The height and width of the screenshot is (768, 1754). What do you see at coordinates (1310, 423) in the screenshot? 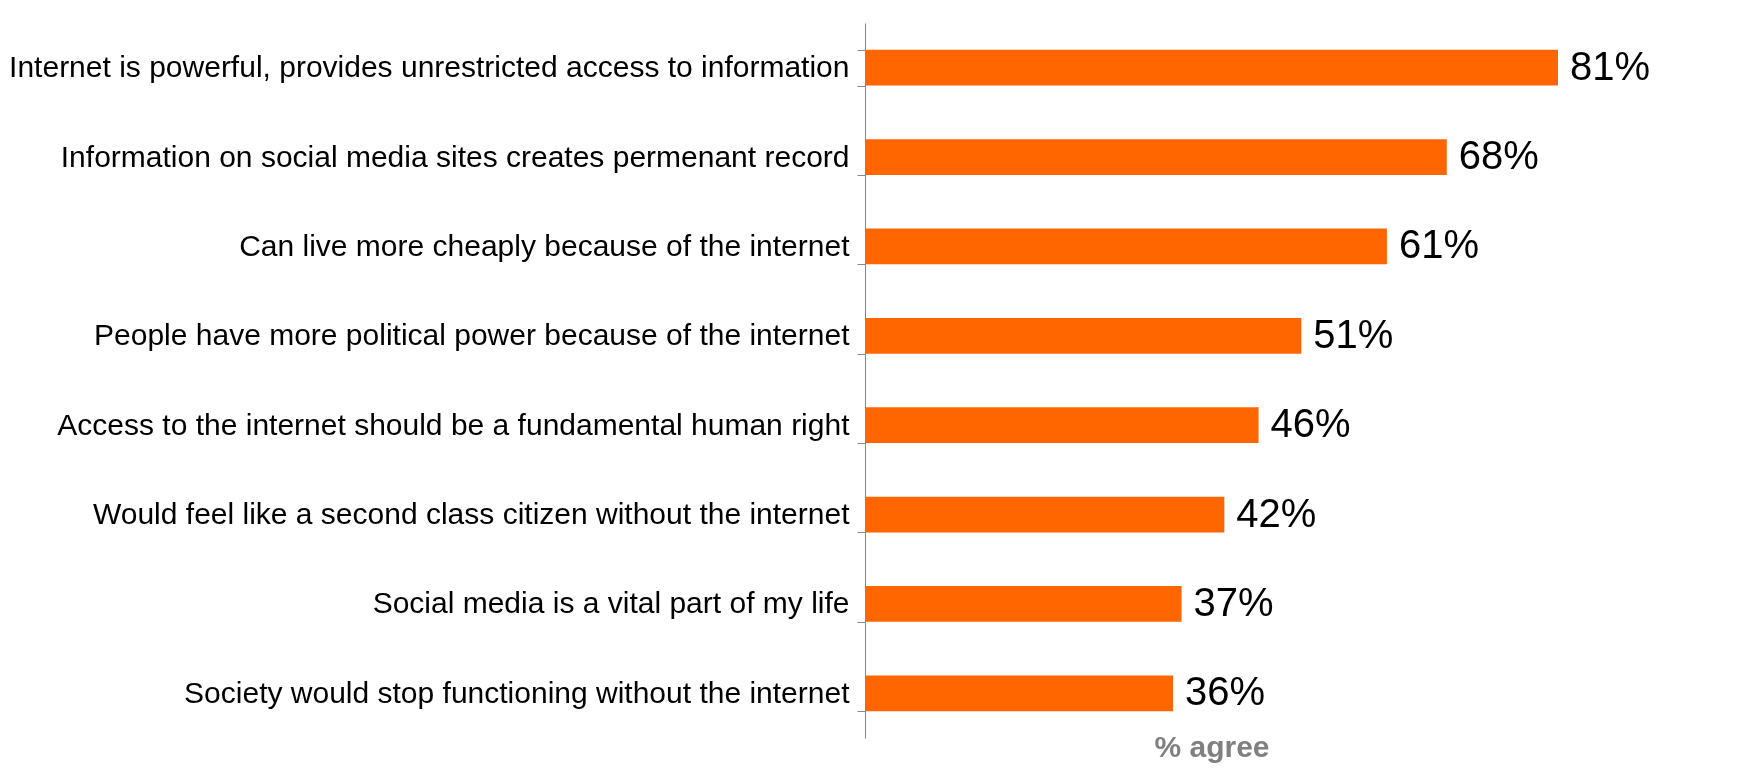
I see `data-label: 46%` at bounding box center [1310, 423].